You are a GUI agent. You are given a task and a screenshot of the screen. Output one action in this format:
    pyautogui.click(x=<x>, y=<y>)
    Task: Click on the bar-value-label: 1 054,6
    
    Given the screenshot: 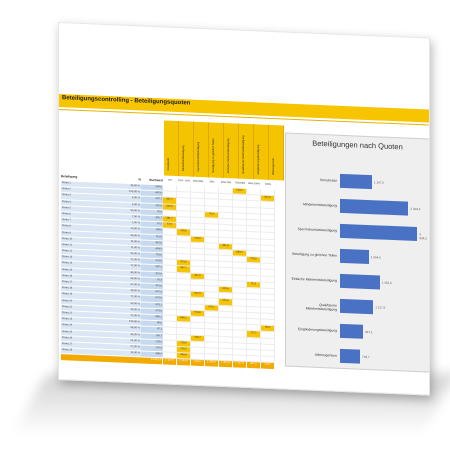 What is the action you would take?
    pyautogui.click(x=375, y=257)
    